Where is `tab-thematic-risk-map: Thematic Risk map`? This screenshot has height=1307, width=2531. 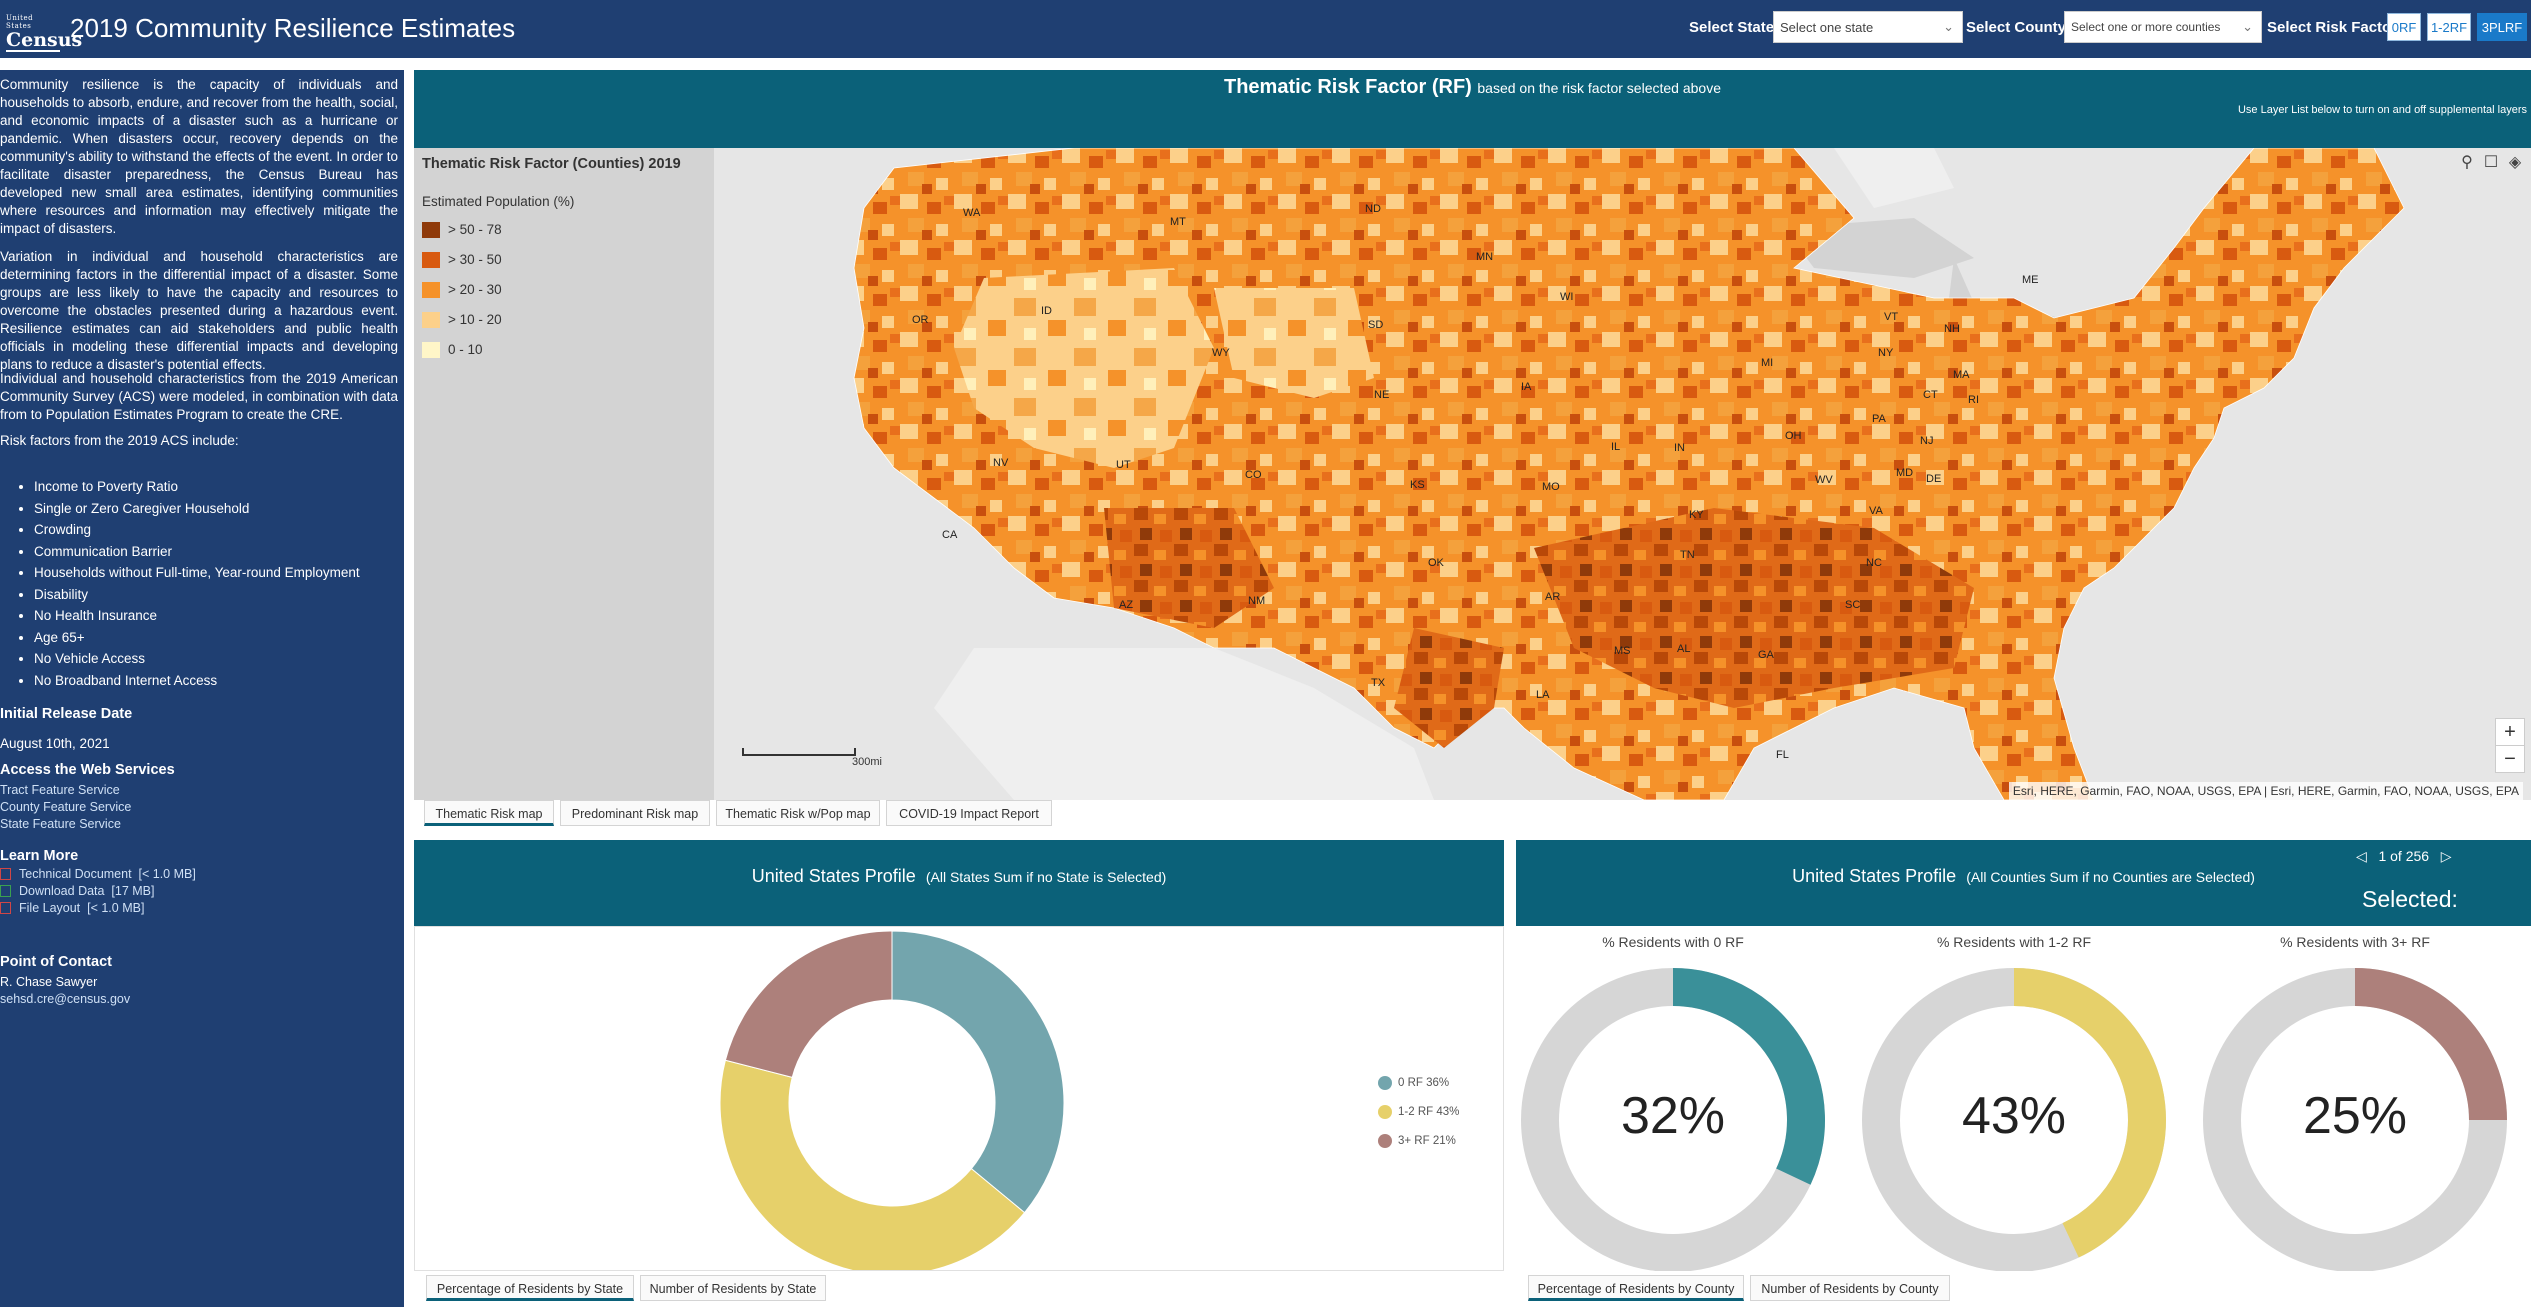
tab-thematic-risk-map: Thematic Risk map is located at coordinates (489, 813).